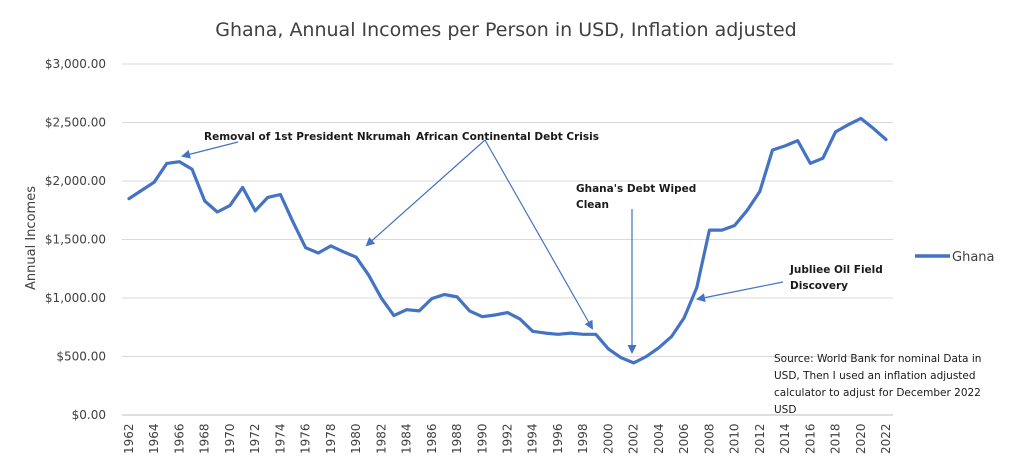 The height and width of the screenshot is (471, 1014). I want to click on y-tick-label: $3,000.00, so click(75, 64).